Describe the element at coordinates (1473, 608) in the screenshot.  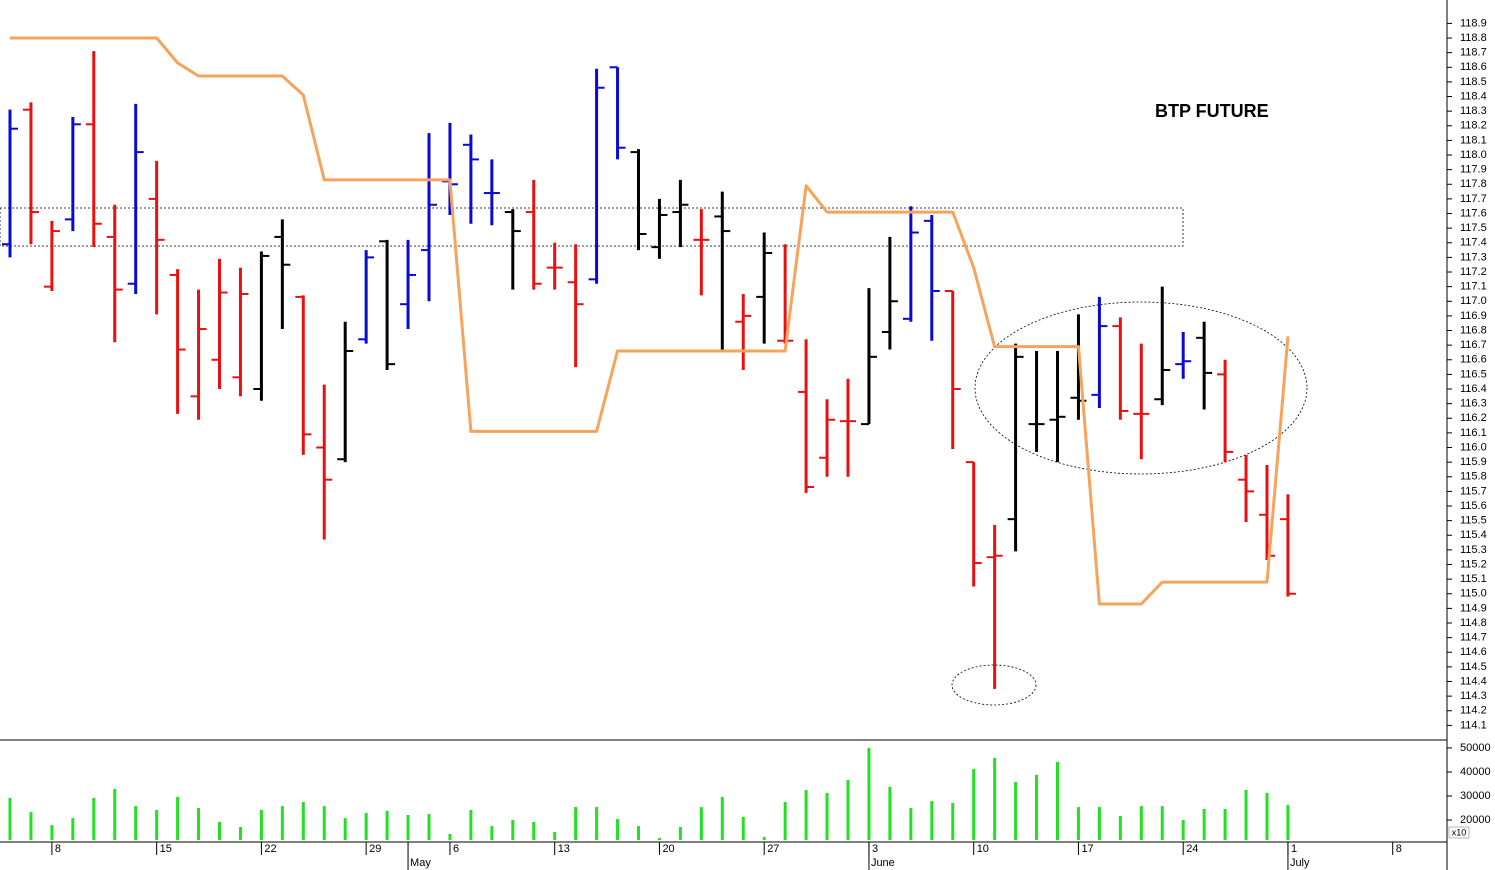
I see `y-tick-label: 114.9` at that location.